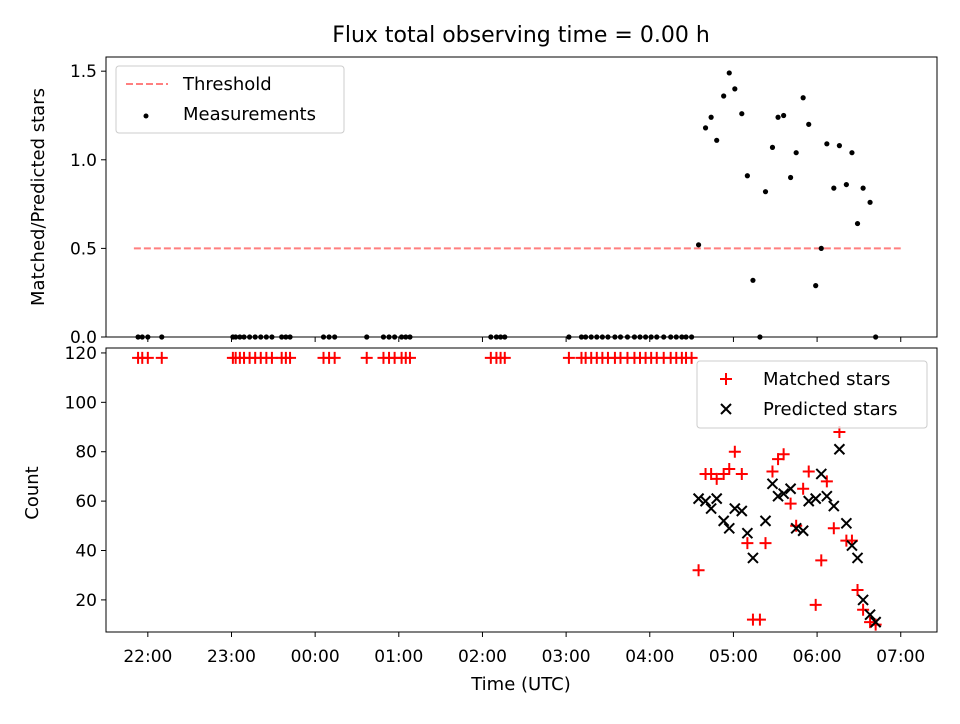 The image size is (960, 724). What do you see at coordinates (83, 338) in the screenshot?
I see `top-y-tick-label: 0.0` at bounding box center [83, 338].